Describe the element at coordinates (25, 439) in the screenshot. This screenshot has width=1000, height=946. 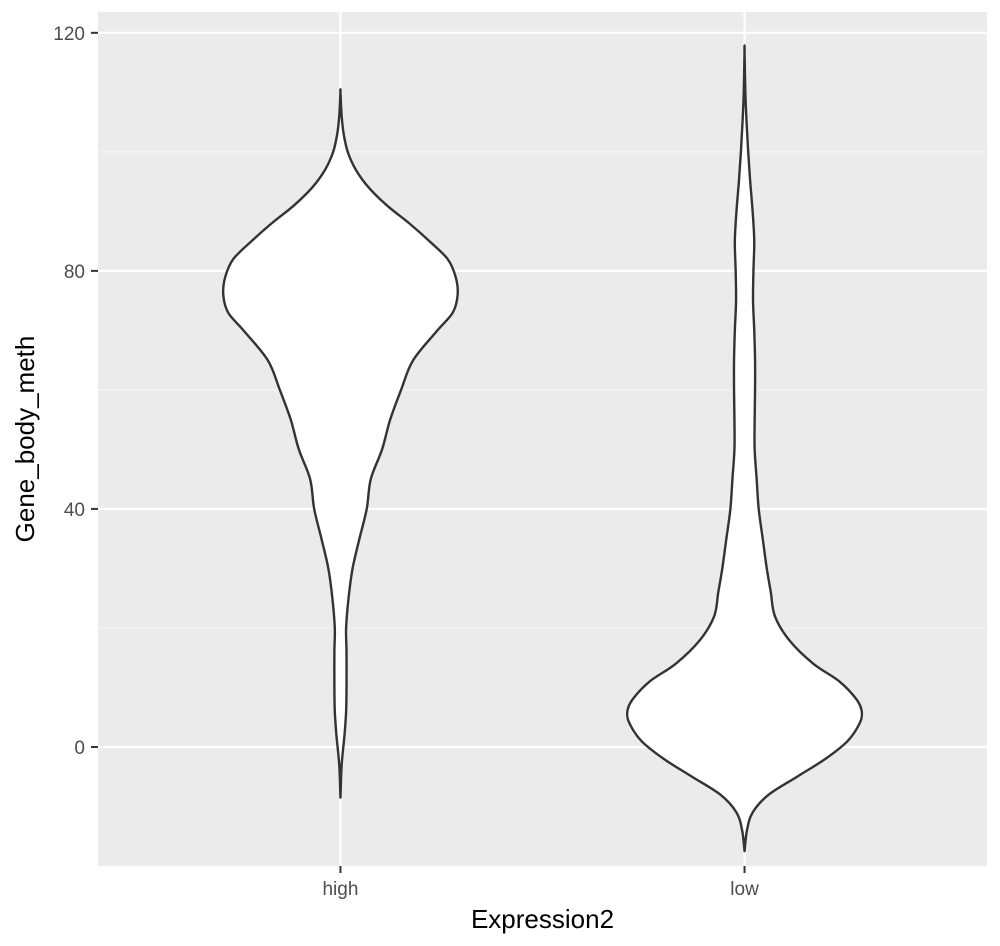
I see `y-axis-title: Gene_body_meth` at that location.